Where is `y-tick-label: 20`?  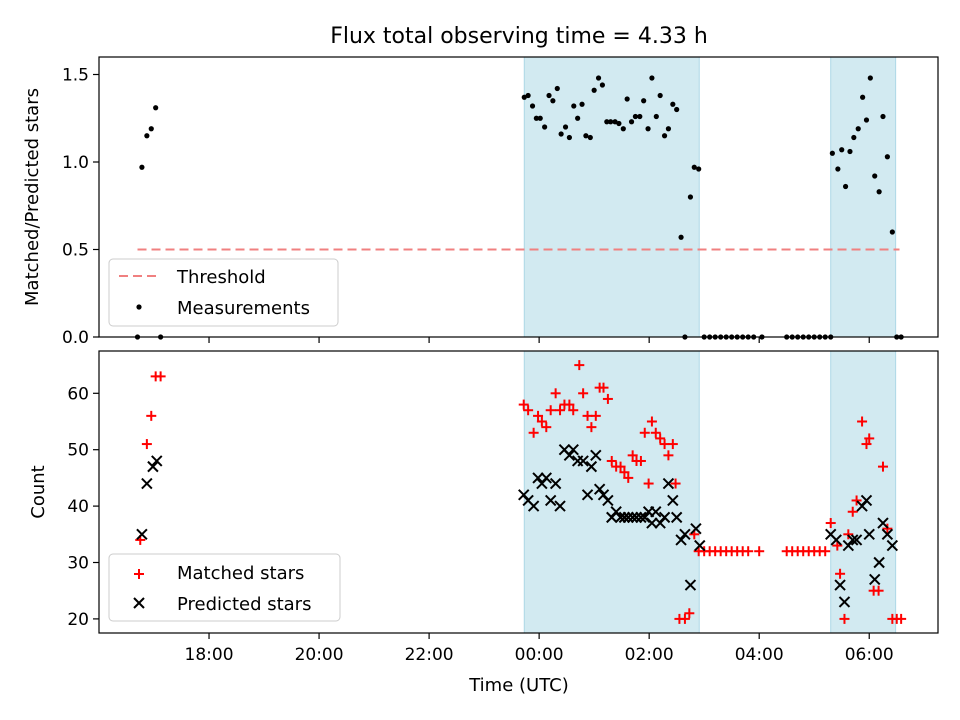 y-tick-label: 20 is located at coordinates (78, 620).